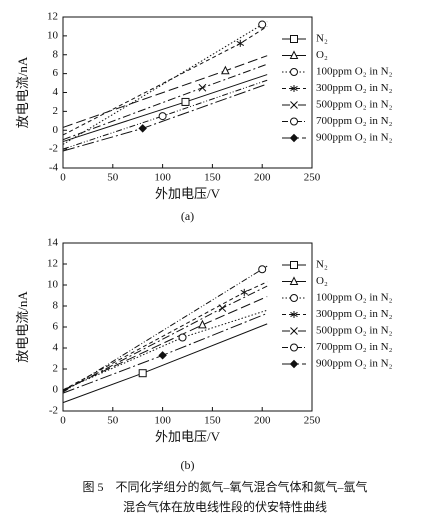 This screenshot has height=520, width=441. Describe the element at coordinates (53, 243) in the screenshot. I see `y-tick-label: 14` at that location.